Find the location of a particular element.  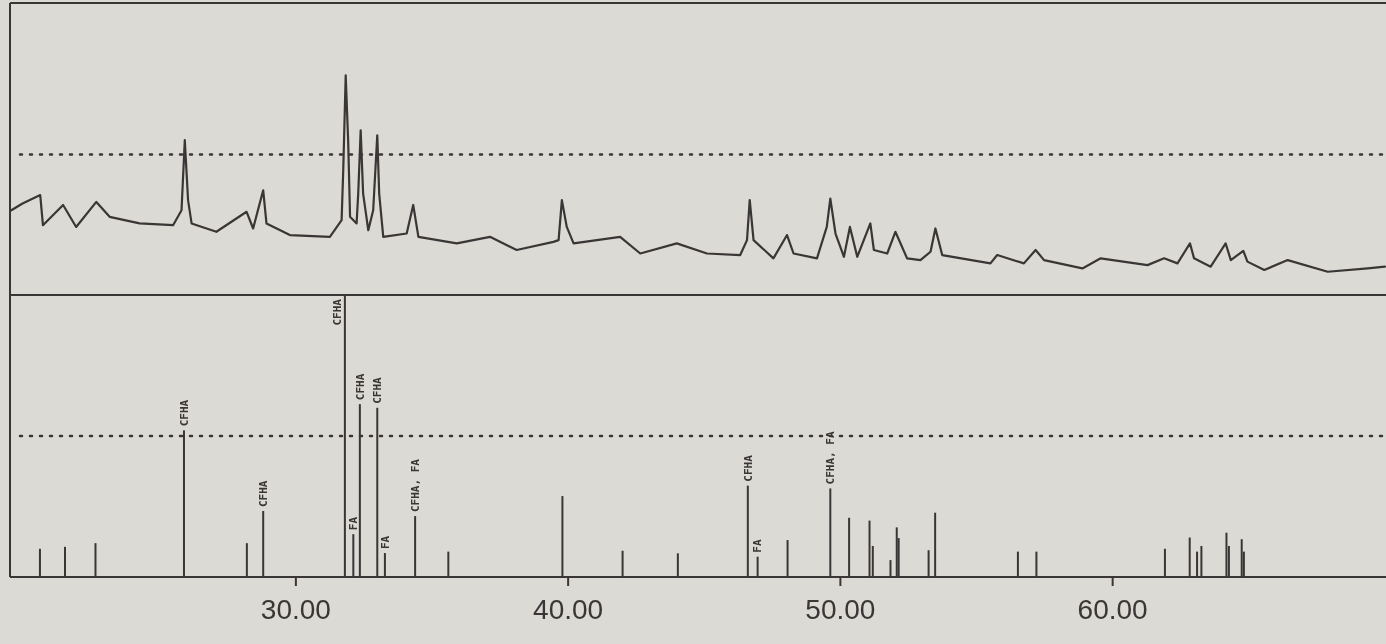

x-tick-label: 40.00 is located at coordinates (568, 609).